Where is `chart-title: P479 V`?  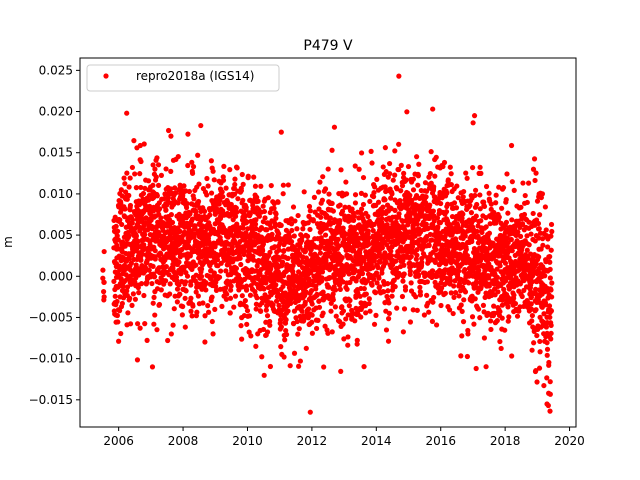 chart-title: P479 V is located at coordinates (328, 46).